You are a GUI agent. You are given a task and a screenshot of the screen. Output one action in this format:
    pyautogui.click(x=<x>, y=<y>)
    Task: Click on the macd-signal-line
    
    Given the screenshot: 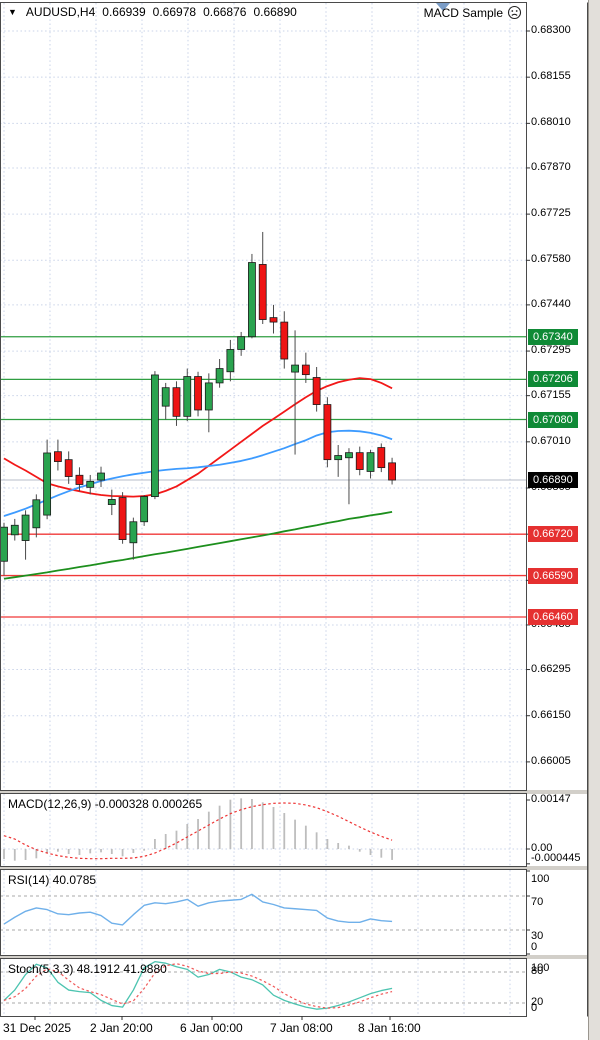 What is the action you would take?
    pyautogui.click(x=198, y=831)
    